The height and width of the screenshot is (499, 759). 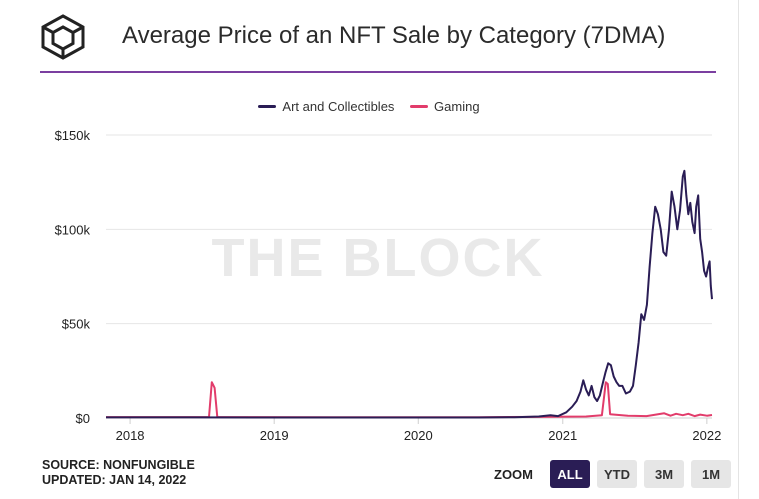 What do you see at coordinates (267, 106) in the screenshot?
I see `legend-swatch-art` at bounding box center [267, 106].